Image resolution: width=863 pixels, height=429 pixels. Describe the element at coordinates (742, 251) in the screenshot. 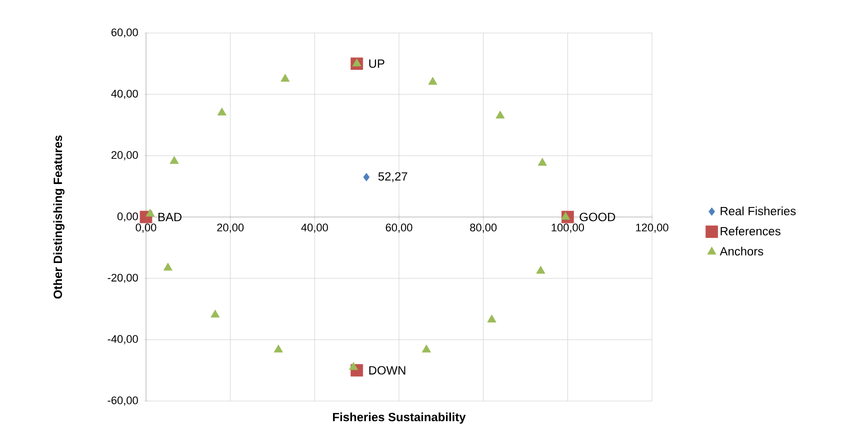

I see `legend-label: Anchors` at that location.